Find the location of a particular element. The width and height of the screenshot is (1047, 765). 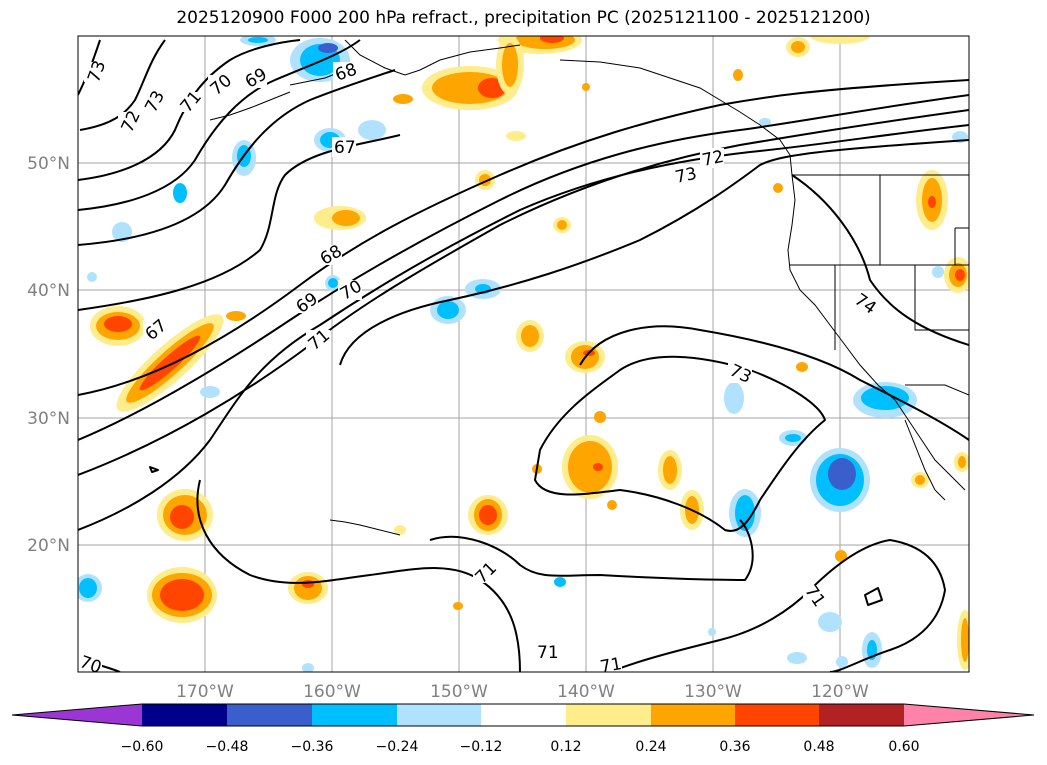

contour-72-west is located at coordinates (122, 85).